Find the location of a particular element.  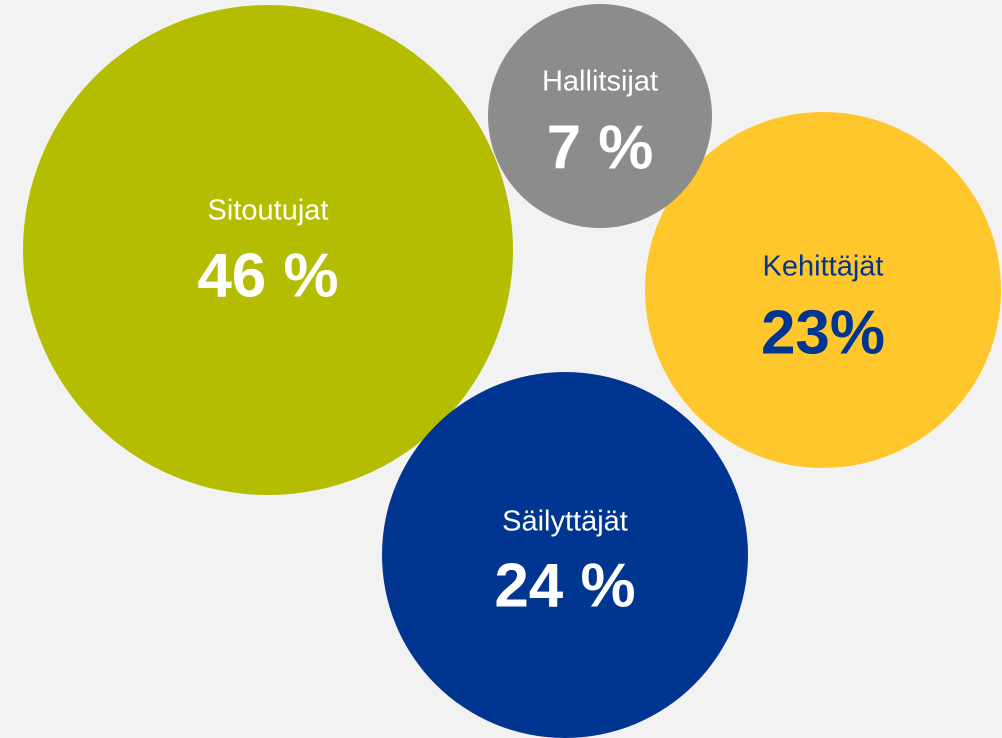

bubble-name: Kehittäjät is located at coordinates (823, 267).